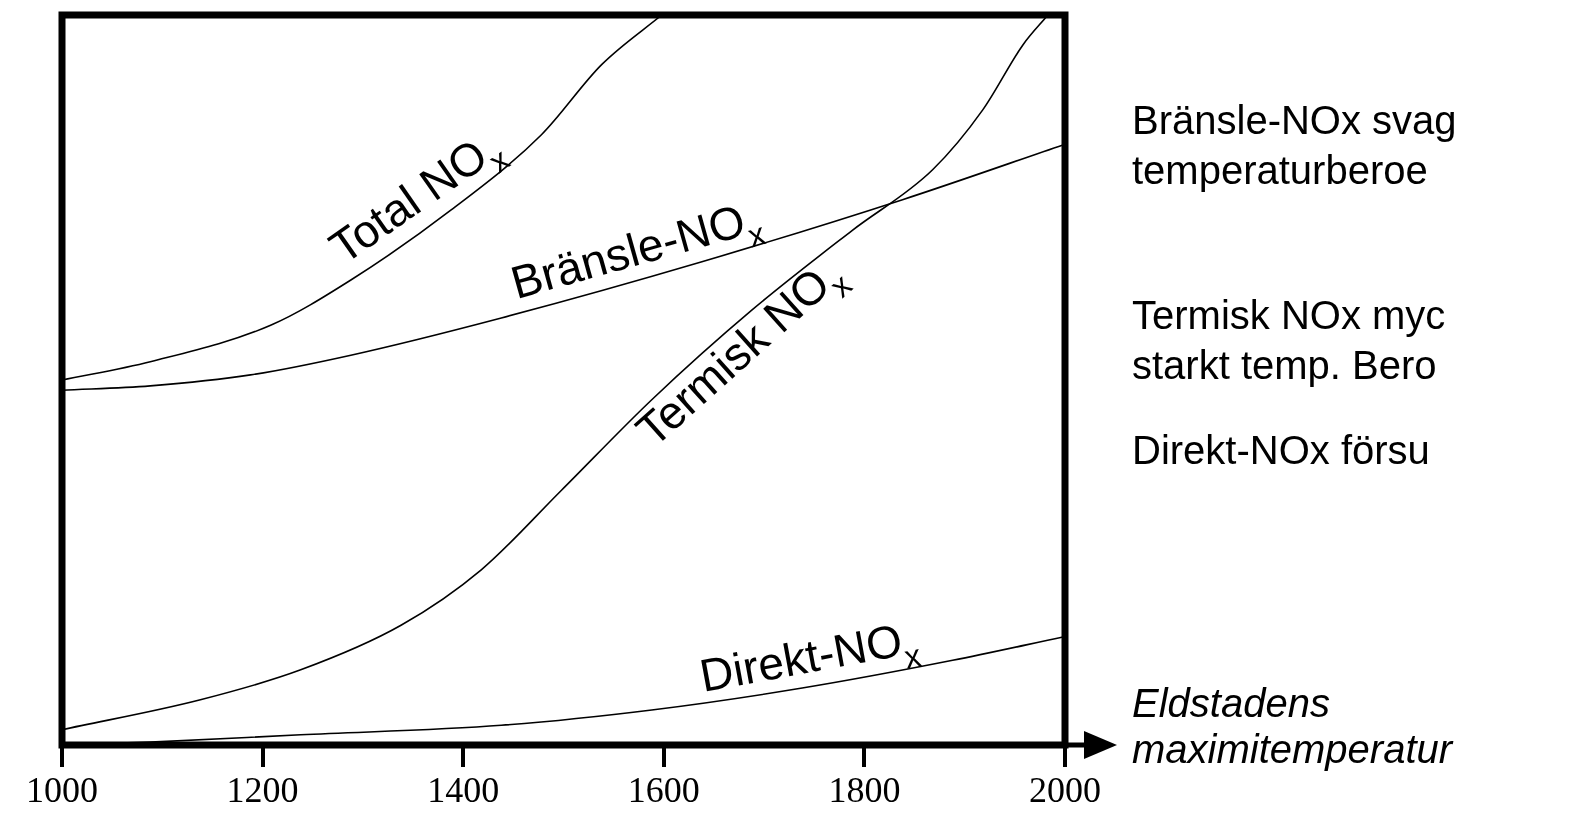 This screenshot has width=1573, height=822. Describe the element at coordinates (663, 790) in the screenshot. I see `x-tick-label: 1600` at that location.